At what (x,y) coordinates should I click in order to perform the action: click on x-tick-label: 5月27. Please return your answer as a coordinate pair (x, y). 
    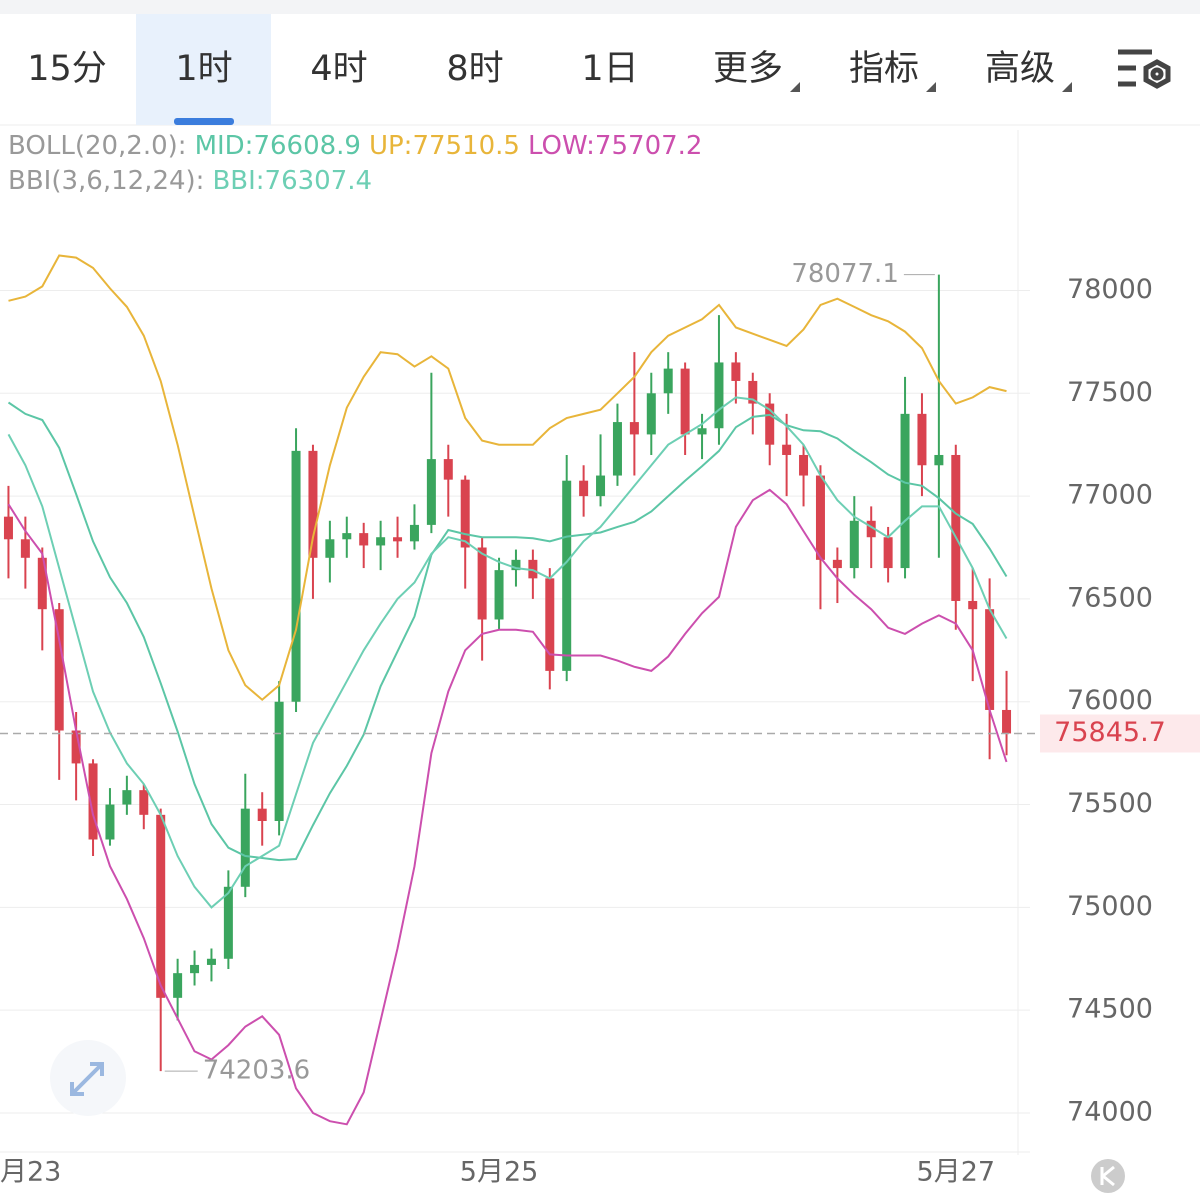
    Looking at the image, I should click on (956, 1172).